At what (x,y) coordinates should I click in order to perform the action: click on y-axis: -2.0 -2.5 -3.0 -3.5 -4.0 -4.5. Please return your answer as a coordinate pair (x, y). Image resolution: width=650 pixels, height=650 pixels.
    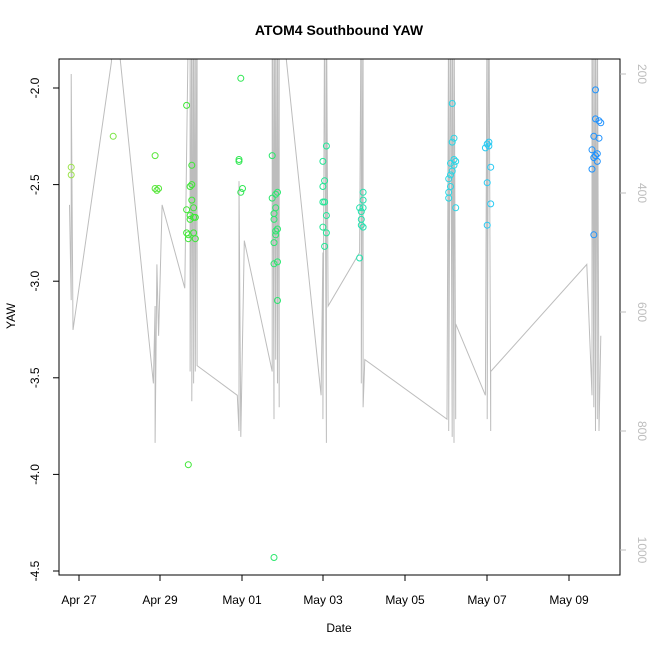
    Looking at the image, I should click on (43, 329).